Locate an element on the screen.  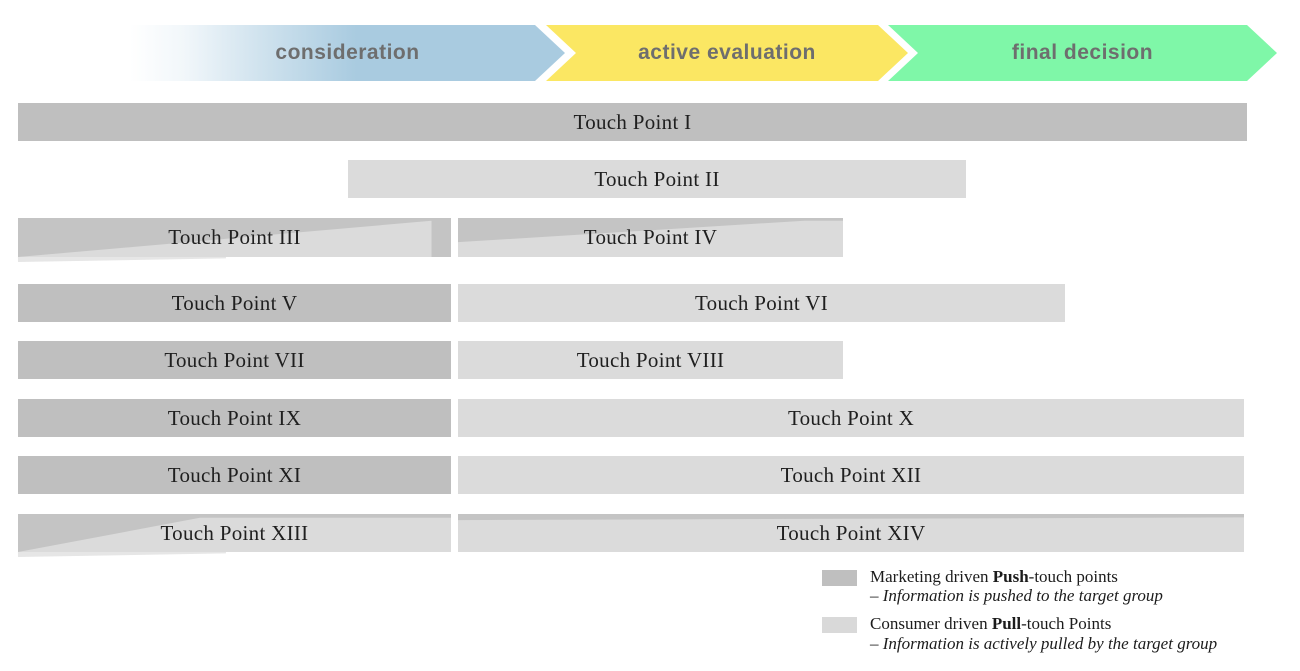
touchpoint-label: Touch Point V is located at coordinates (234, 302).